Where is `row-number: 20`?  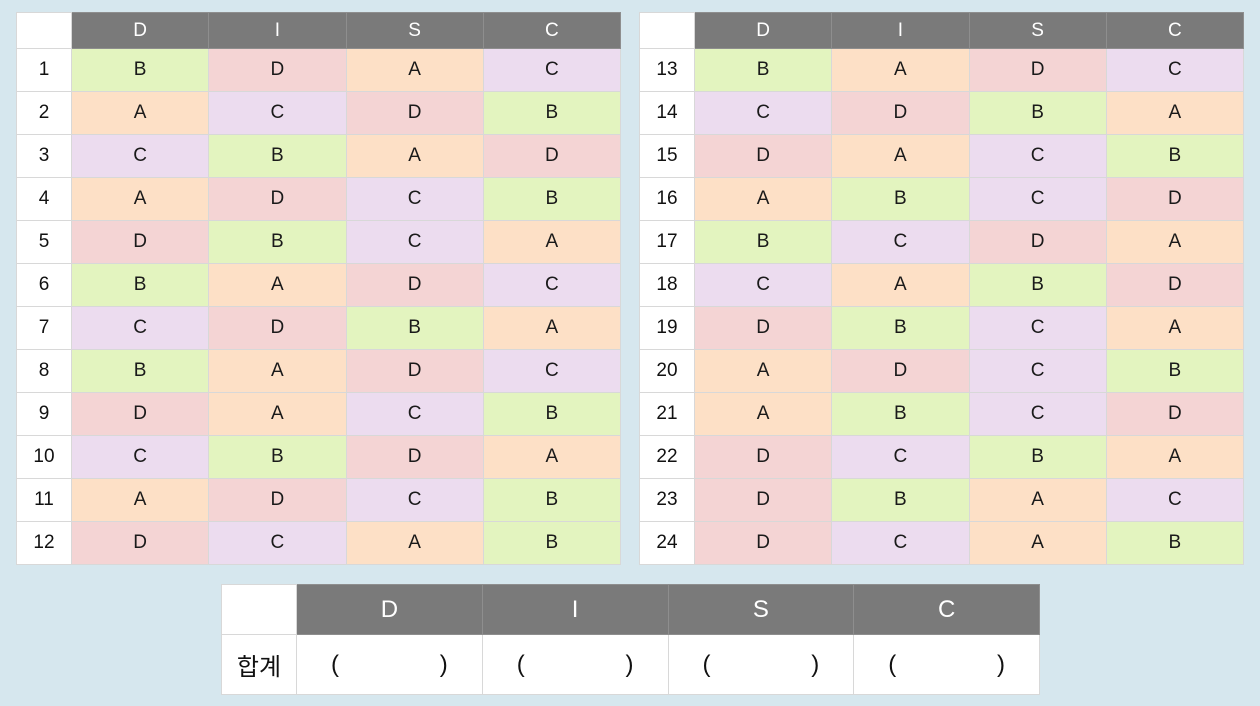
row-number: 20 is located at coordinates (667, 371).